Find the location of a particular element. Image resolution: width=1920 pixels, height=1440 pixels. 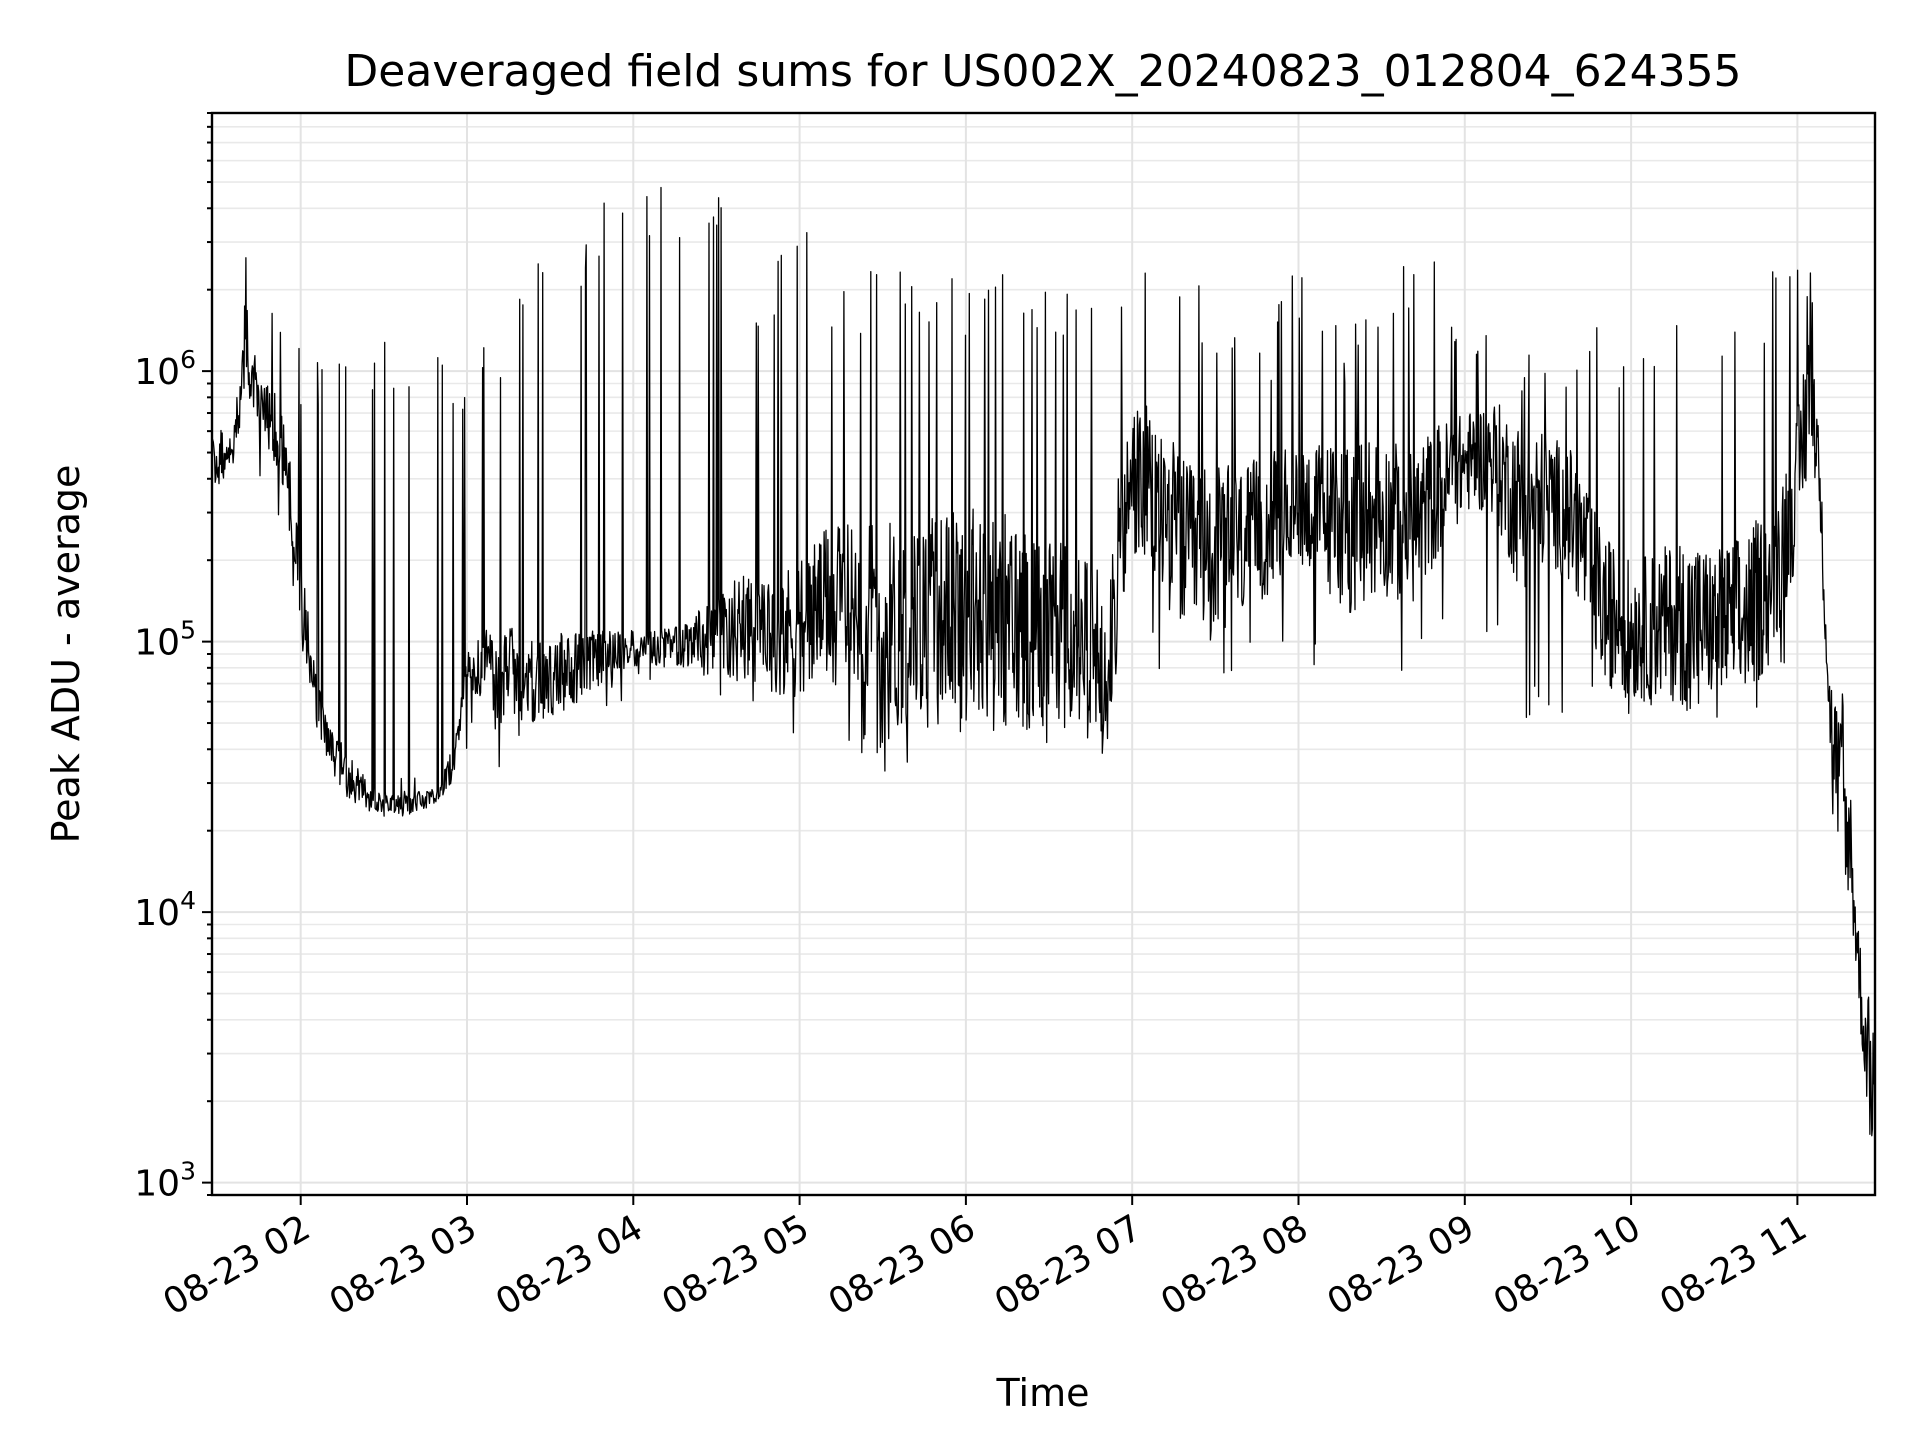

y-tick-label: 10⁵ is located at coordinates (165, 640).